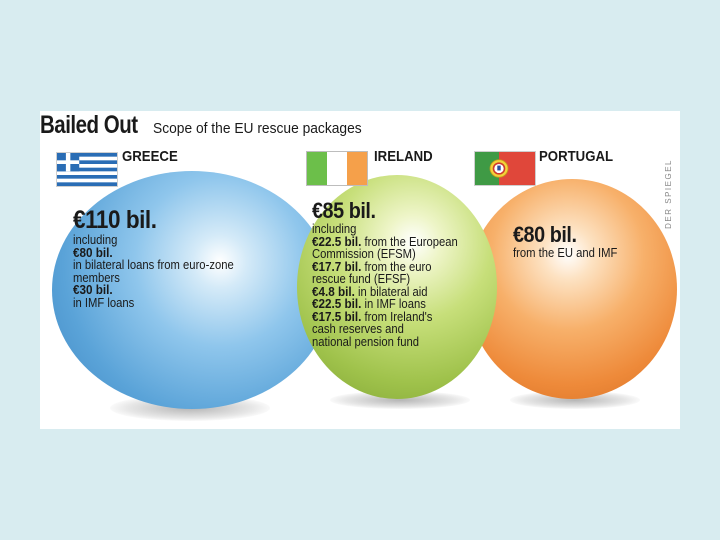 This screenshot has width=720, height=540. I want to click on portugal-line: from the EU and IMF, so click(565, 253).